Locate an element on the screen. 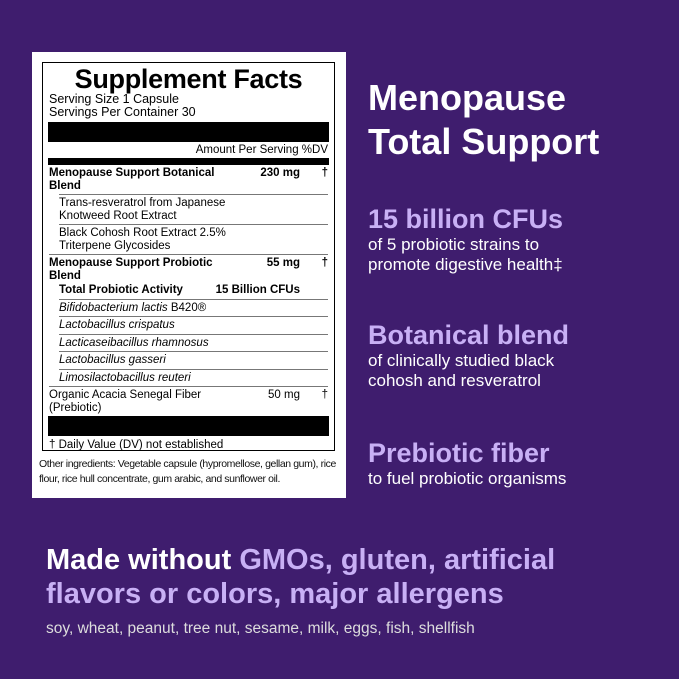 The image size is (679, 679). feature-text: promote digestive health‡ is located at coordinates (465, 264).